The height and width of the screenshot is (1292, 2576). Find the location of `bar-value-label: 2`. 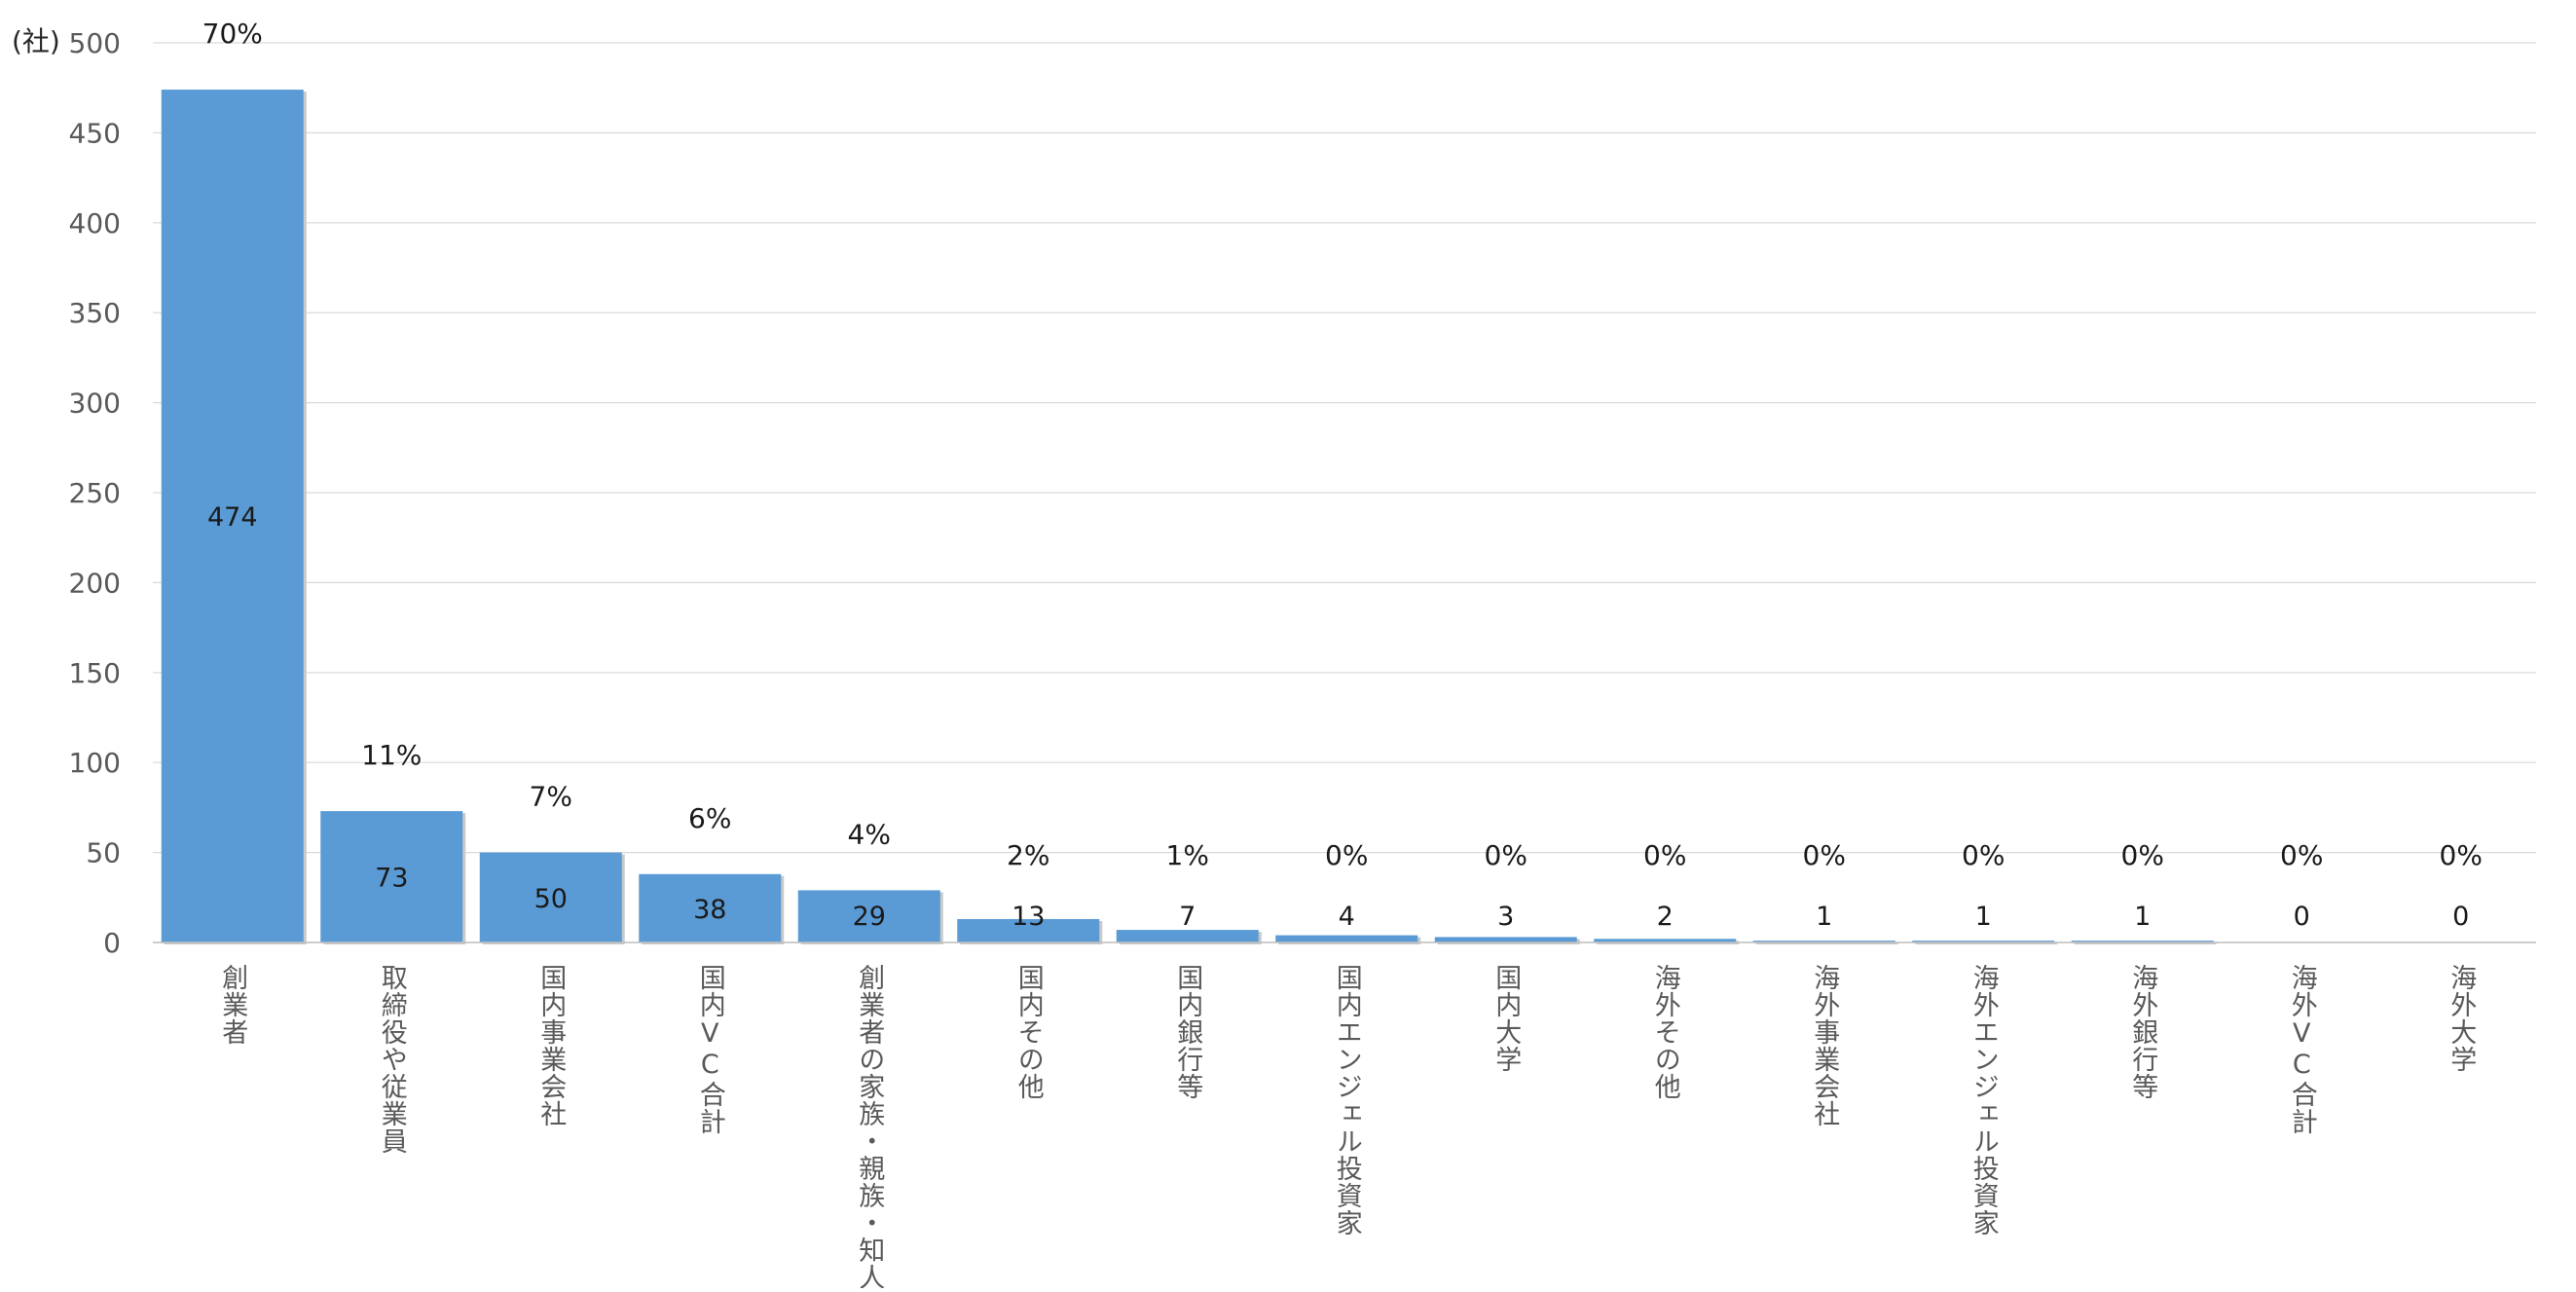

bar-value-label: 2 is located at coordinates (1665, 917).